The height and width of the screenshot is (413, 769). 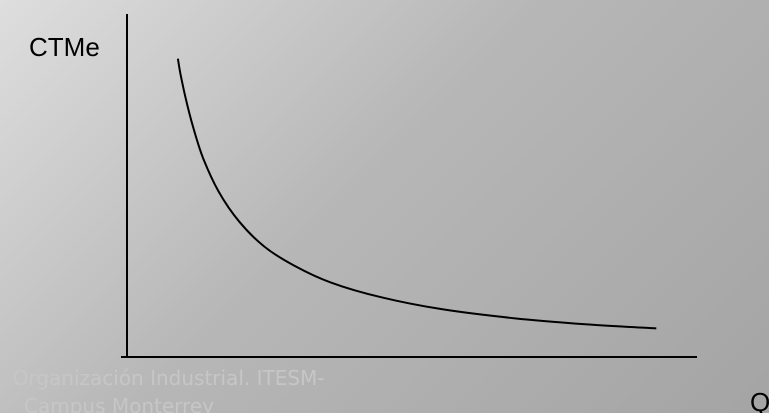 I want to click on y-axis-label: CTMe, so click(x=64, y=47).